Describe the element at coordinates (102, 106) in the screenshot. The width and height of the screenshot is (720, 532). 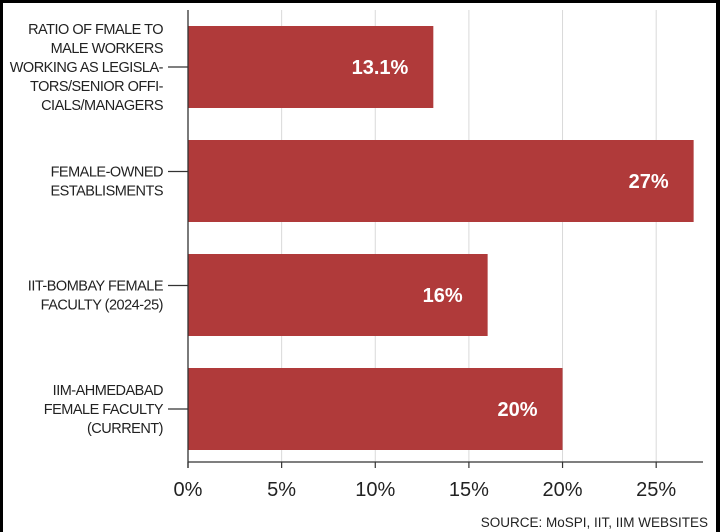
I see `category-label: CIALS/MANAGERS` at that location.